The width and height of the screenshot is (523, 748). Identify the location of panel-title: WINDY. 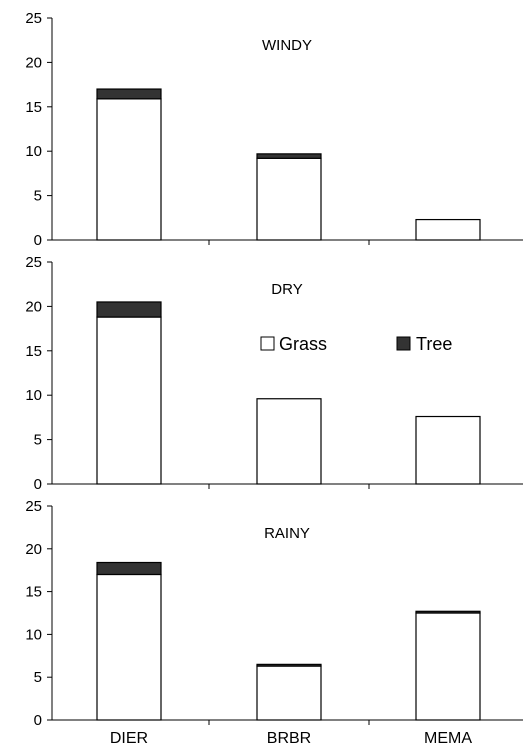
(287, 45).